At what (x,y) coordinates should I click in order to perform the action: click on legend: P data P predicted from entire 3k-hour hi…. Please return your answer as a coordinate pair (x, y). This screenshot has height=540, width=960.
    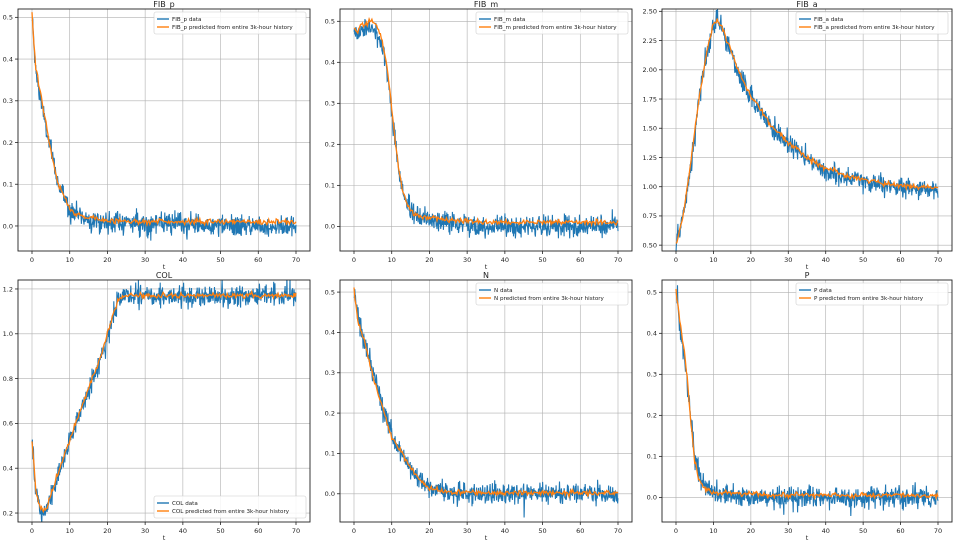
    Looking at the image, I should click on (872, 294).